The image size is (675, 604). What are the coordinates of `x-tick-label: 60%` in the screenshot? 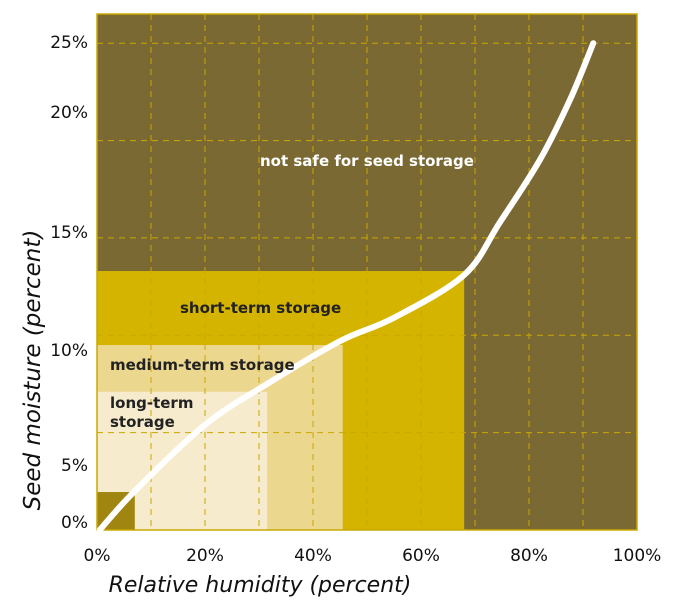 It's located at (421, 556).